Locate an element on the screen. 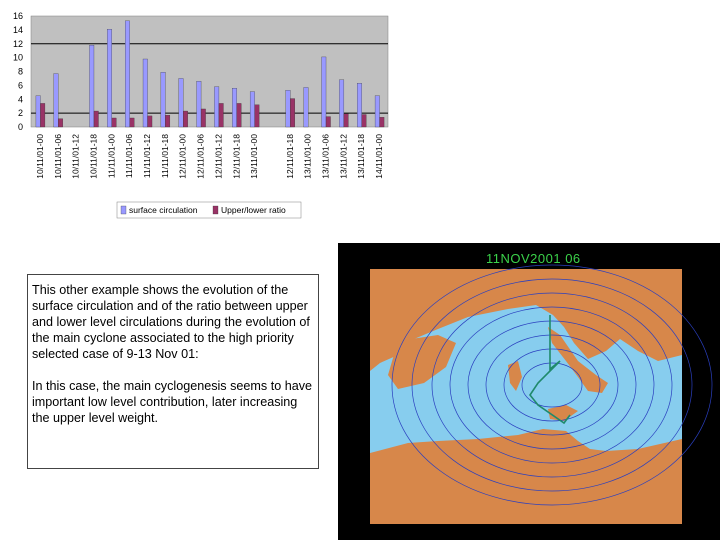 The width and height of the screenshot is (720, 540). y-tick-label: 16 is located at coordinates (18, 16).